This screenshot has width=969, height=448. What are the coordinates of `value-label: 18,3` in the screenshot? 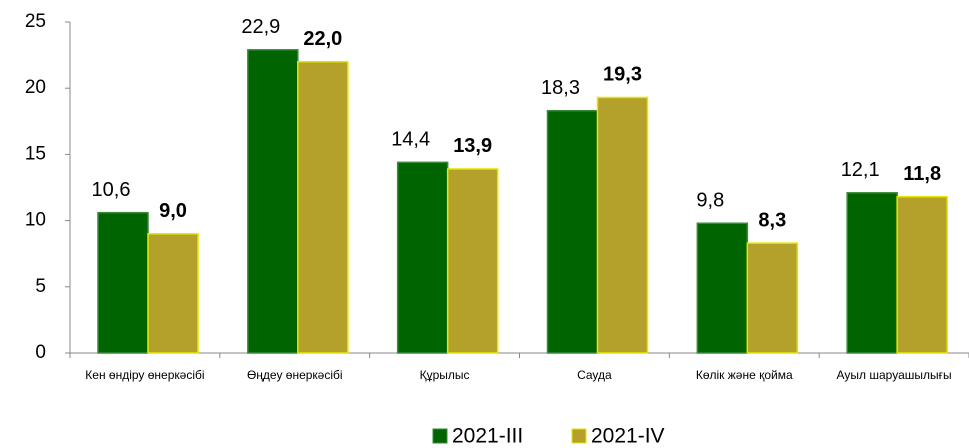 It's located at (560, 88).